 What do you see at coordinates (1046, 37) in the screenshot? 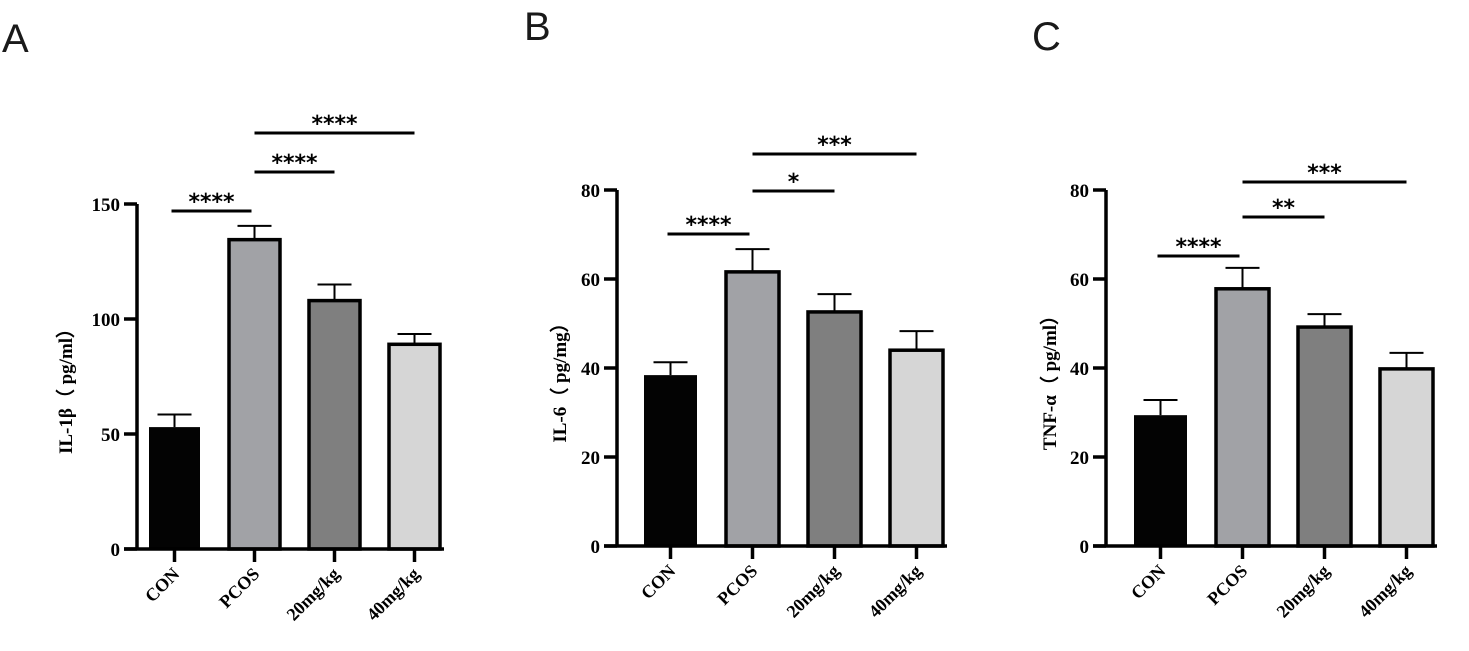
I see `panel-letter: C` at bounding box center [1046, 37].